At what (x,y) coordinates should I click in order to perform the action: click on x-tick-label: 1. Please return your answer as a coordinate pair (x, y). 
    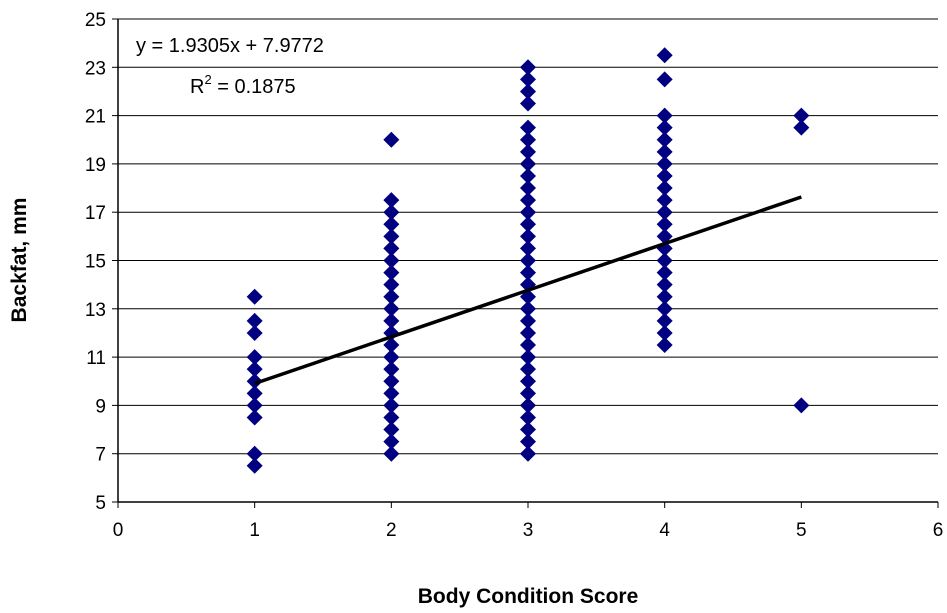
    Looking at the image, I should click on (254, 530).